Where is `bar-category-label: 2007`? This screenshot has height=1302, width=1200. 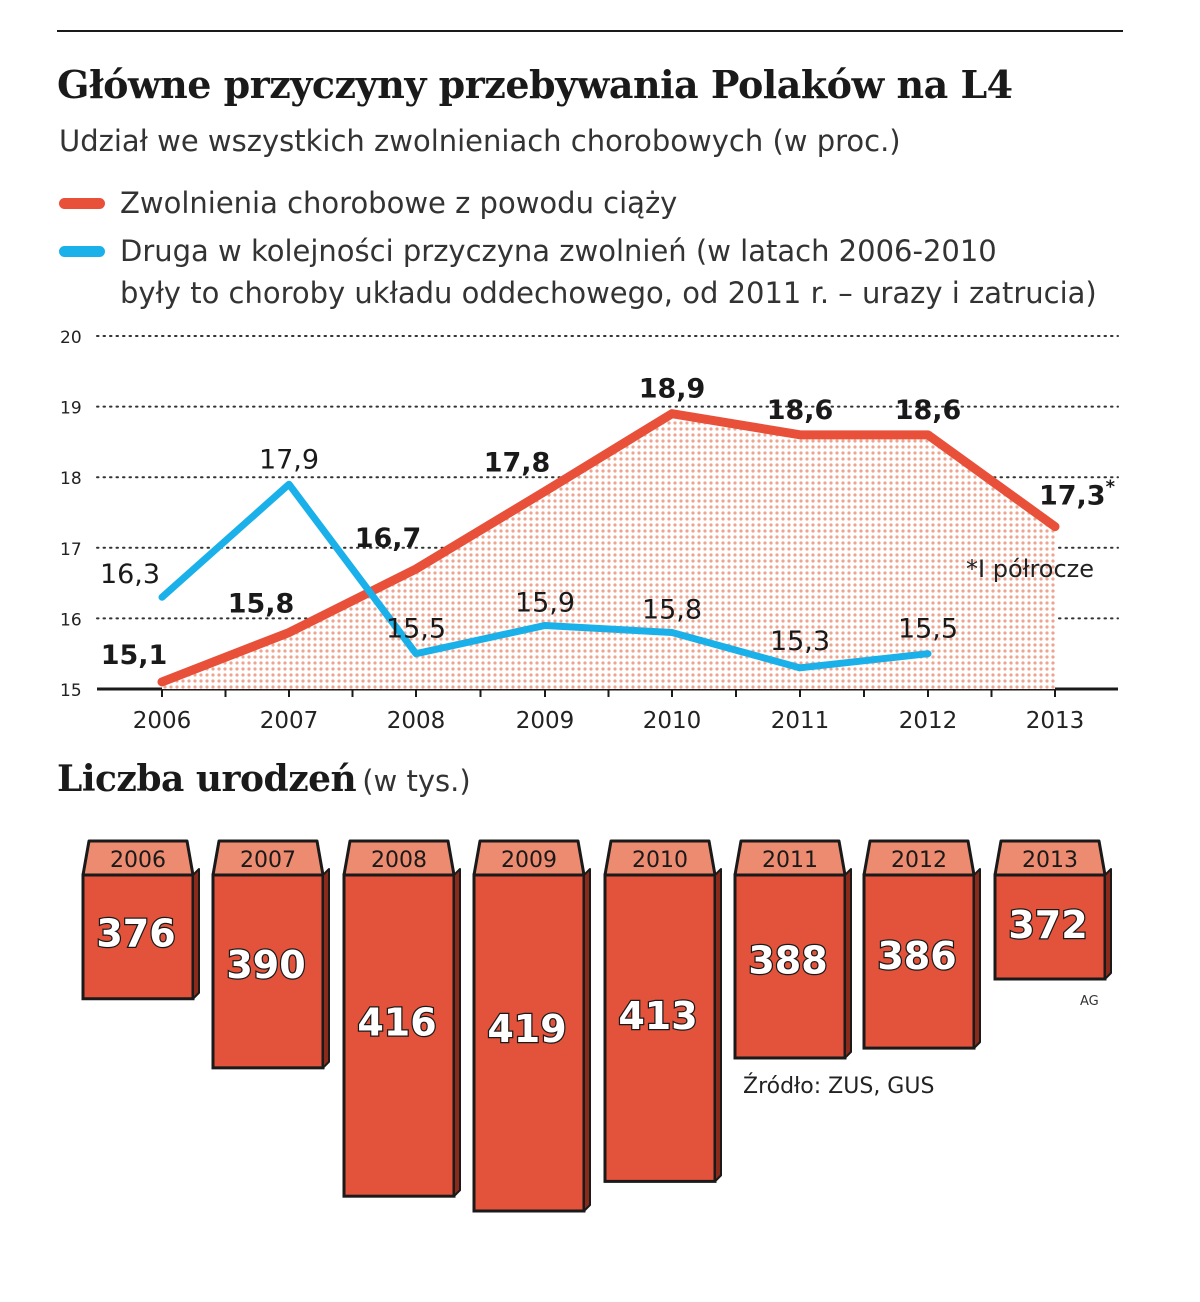
bar-category-label: 2007 is located at coordinates (268, 860).